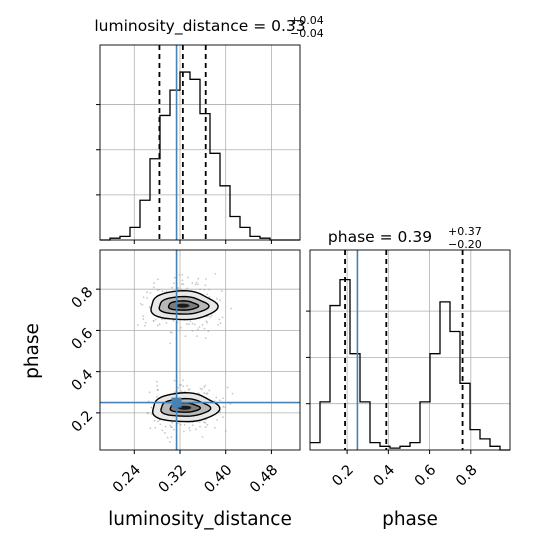 Image resolution: width=550 pixels, height=550 pixels. I want to click on lumdist-title-name: luminosity_distance, so click(171, 26).